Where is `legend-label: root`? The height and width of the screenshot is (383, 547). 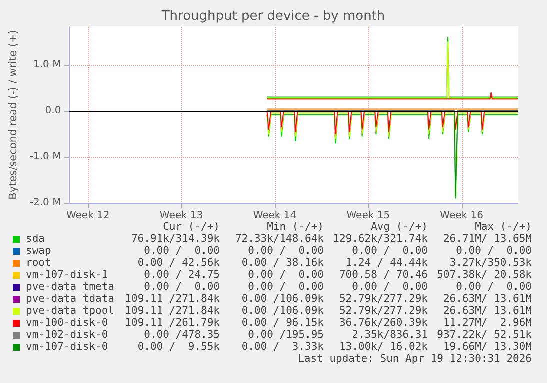
legend-label: root is located at coordinates (39, 263).